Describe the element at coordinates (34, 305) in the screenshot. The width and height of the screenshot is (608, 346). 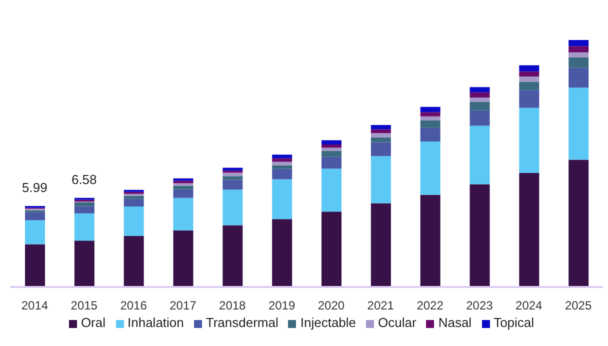
I see `x-tick-label: 2014` at that location.